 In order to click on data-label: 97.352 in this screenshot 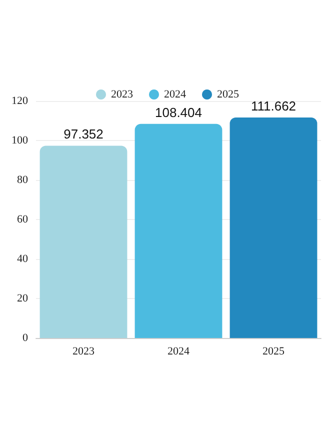, I will do `click(84, 134)`.